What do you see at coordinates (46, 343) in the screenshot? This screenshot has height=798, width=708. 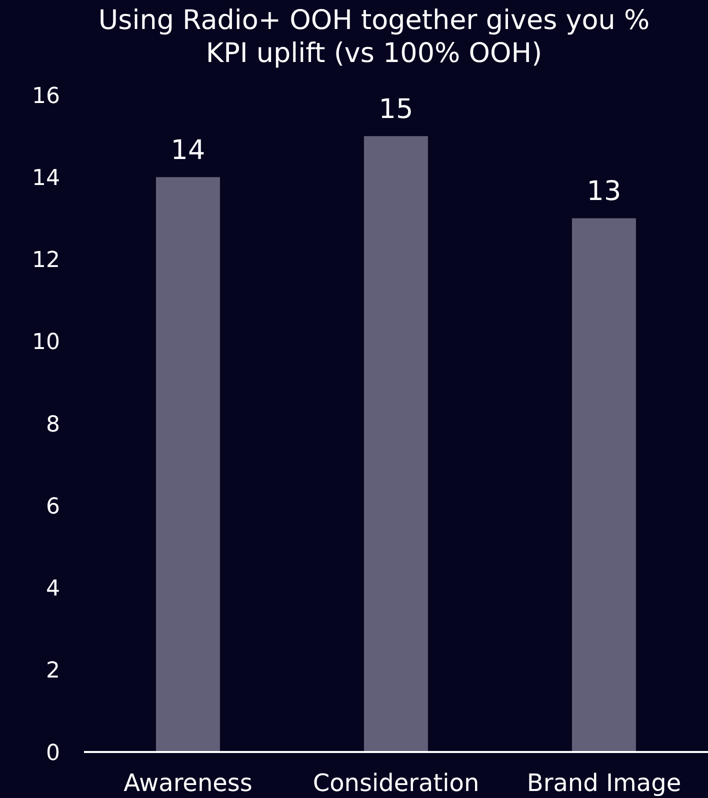 I see `y-tick-label: 10` at bounding box center [46, 343].